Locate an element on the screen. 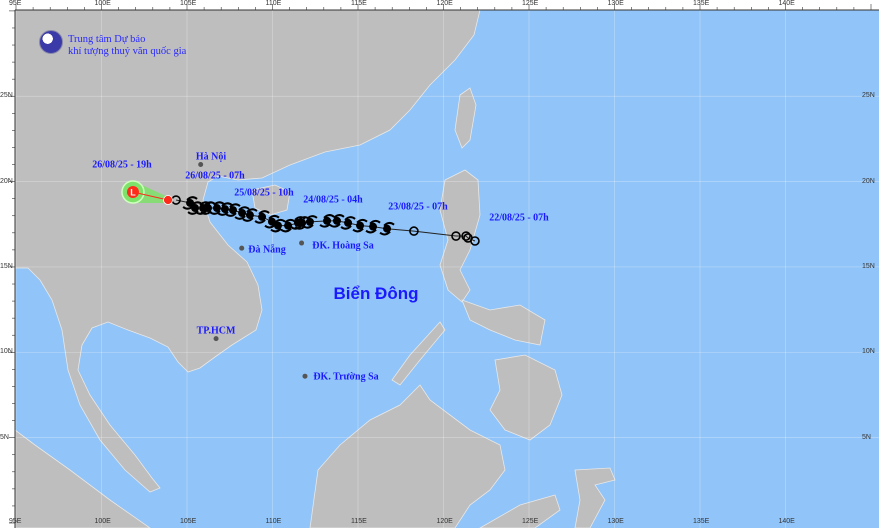 The image size is (879, 528). lon-tick-label: 105E is located at coordinates (188, 521).